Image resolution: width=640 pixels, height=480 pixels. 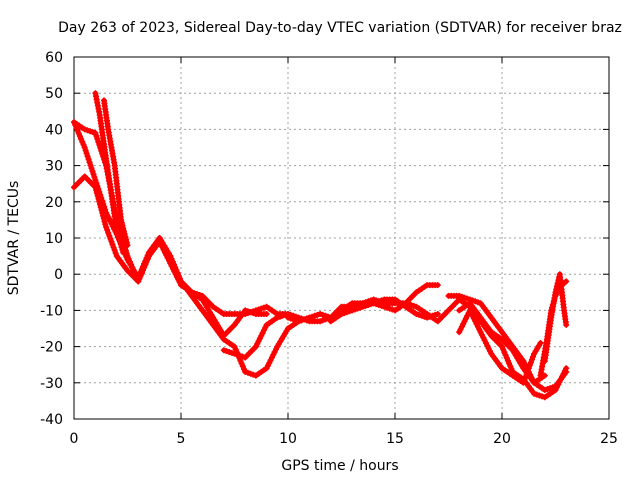 I want to click on x-tick-label: 5, so click(x=181, y=439).